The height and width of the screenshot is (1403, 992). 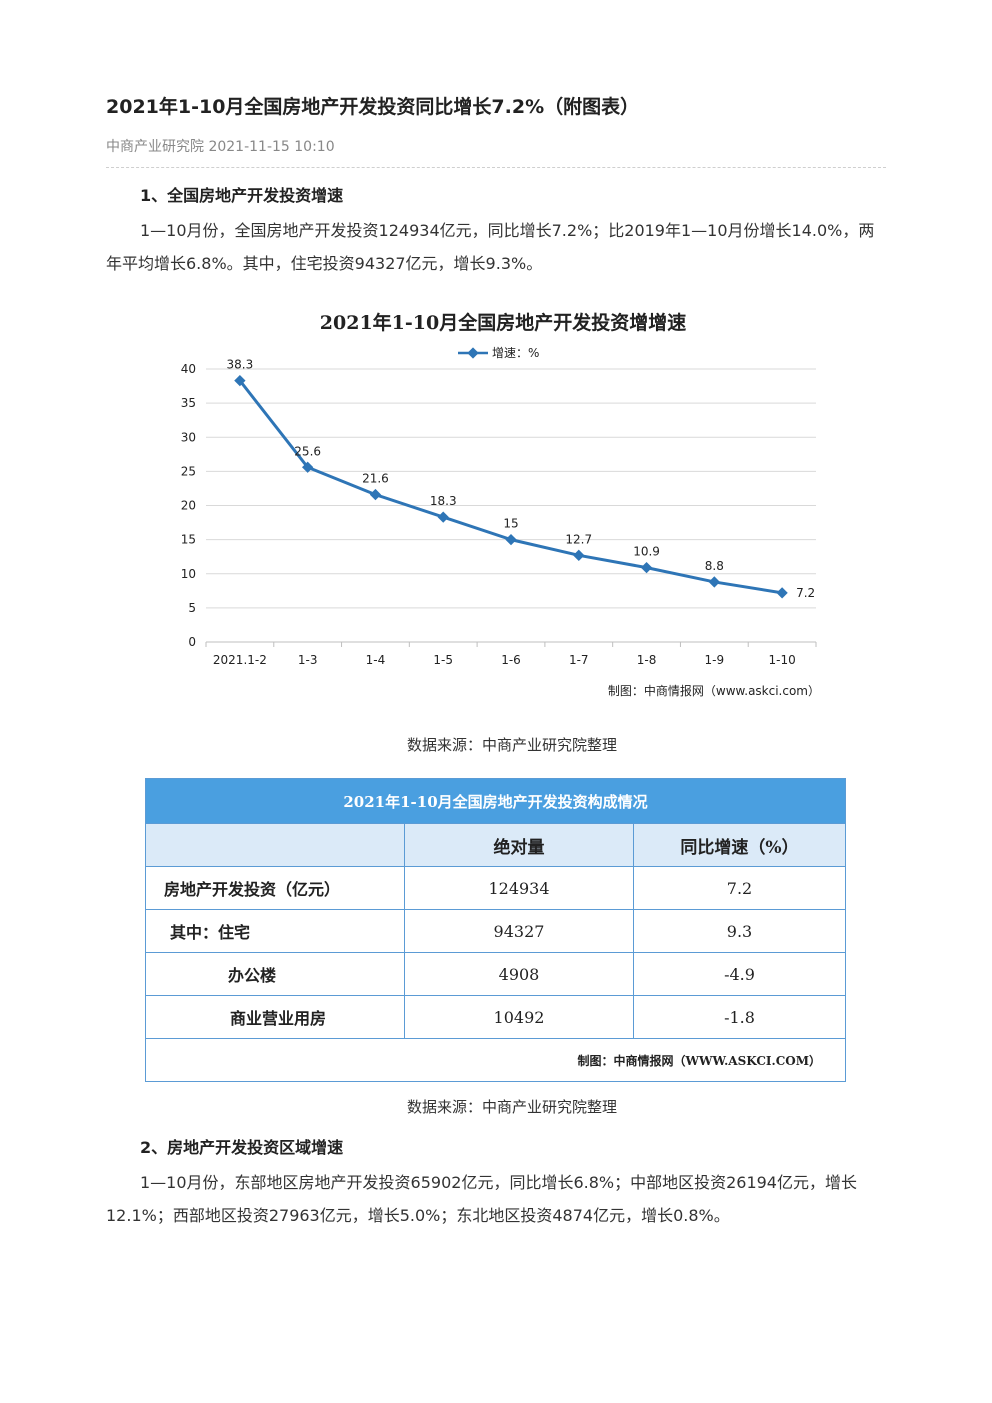 I want to click on legend-marker, so click(x=473, y=353).